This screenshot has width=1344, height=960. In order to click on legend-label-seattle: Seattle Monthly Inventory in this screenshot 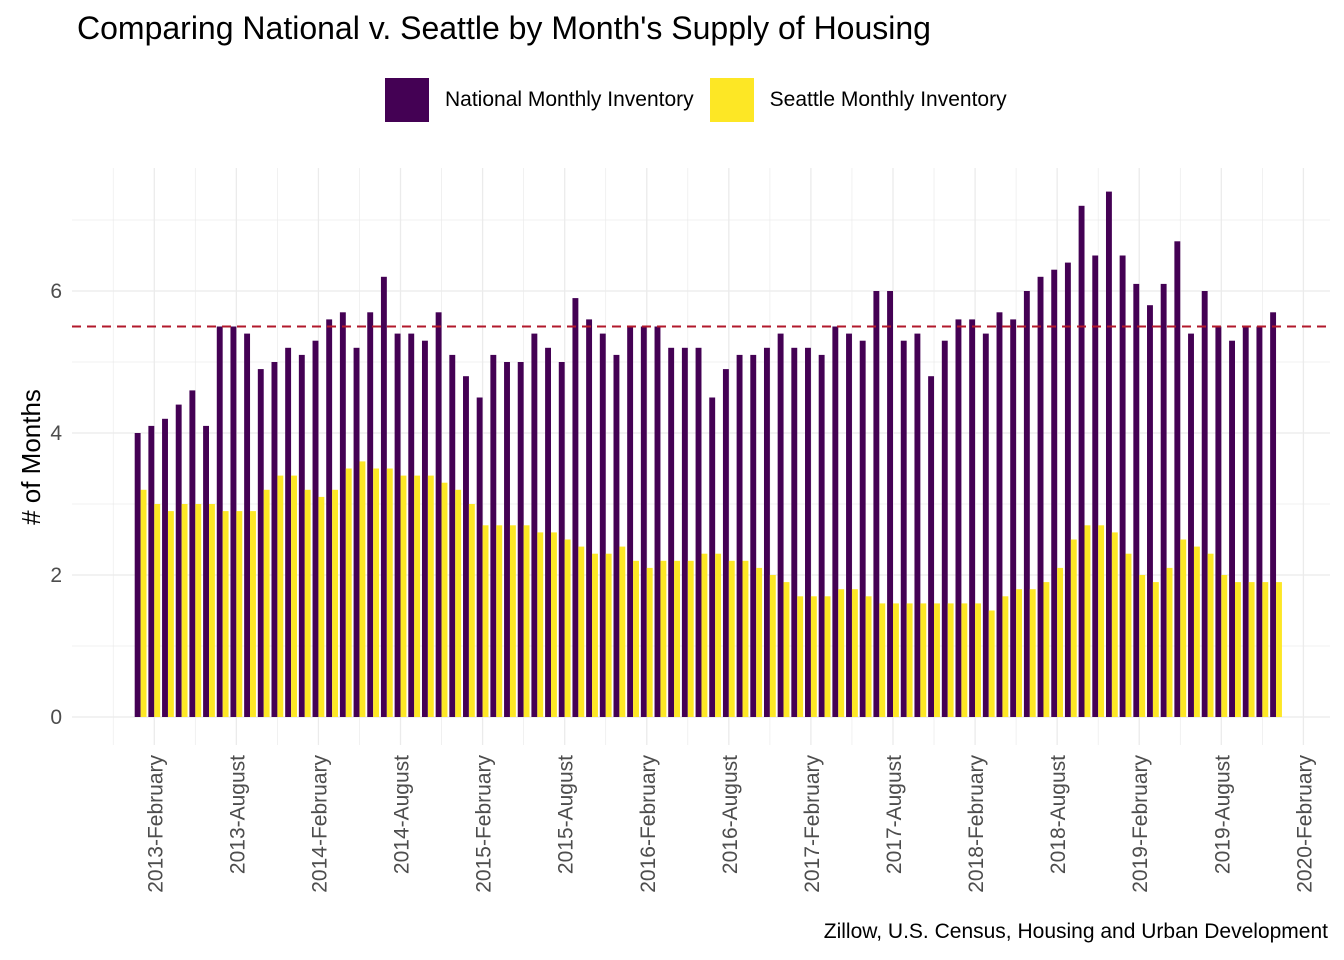, I will do `click(888, 99)`.